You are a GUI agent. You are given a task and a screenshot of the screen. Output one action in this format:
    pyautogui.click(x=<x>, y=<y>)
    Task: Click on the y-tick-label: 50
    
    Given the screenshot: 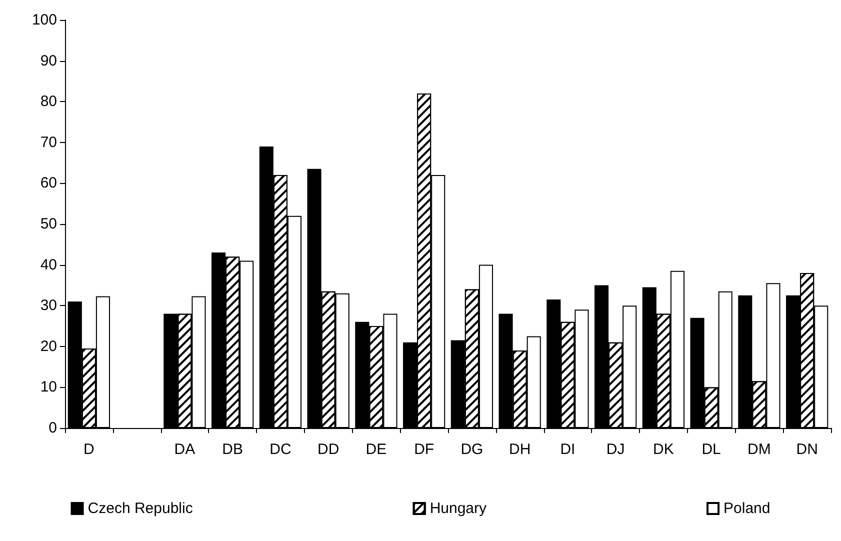 What is the action you would take?
    pyautogui.click(x=48, y=224)
    